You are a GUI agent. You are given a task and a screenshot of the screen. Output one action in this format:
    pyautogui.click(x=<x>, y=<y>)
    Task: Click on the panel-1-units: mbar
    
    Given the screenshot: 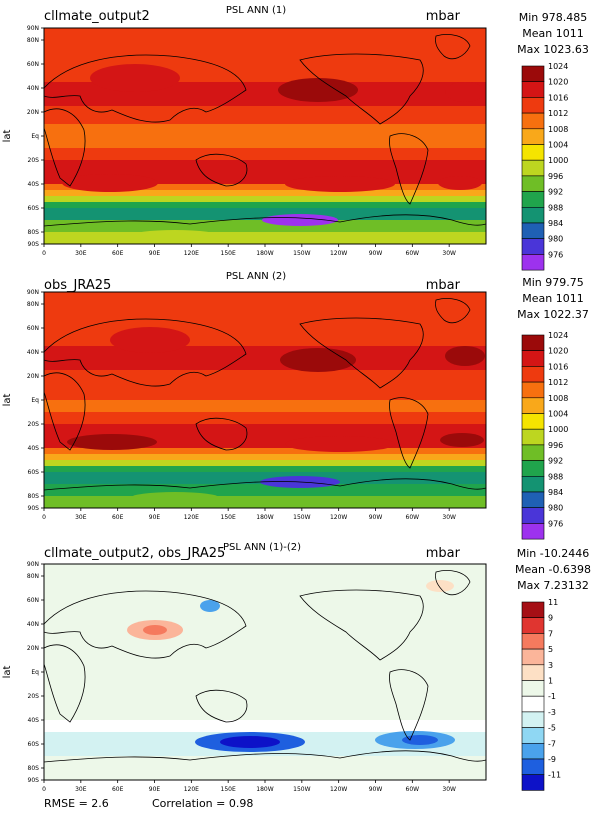 What is the action you would take?
    pyautogui.click(x=443, y=16)
    